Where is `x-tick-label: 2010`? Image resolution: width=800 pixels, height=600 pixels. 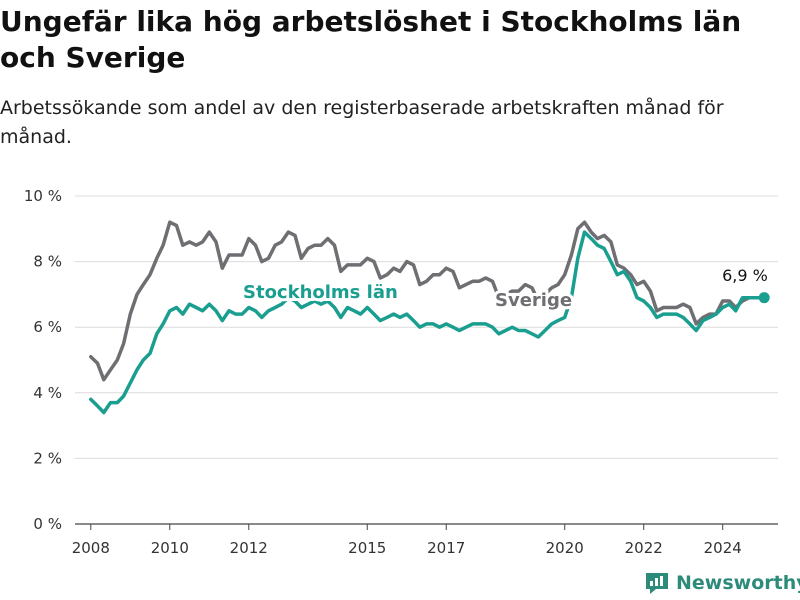 x-tick-label: 2010 is located at coordinates (170, 548).